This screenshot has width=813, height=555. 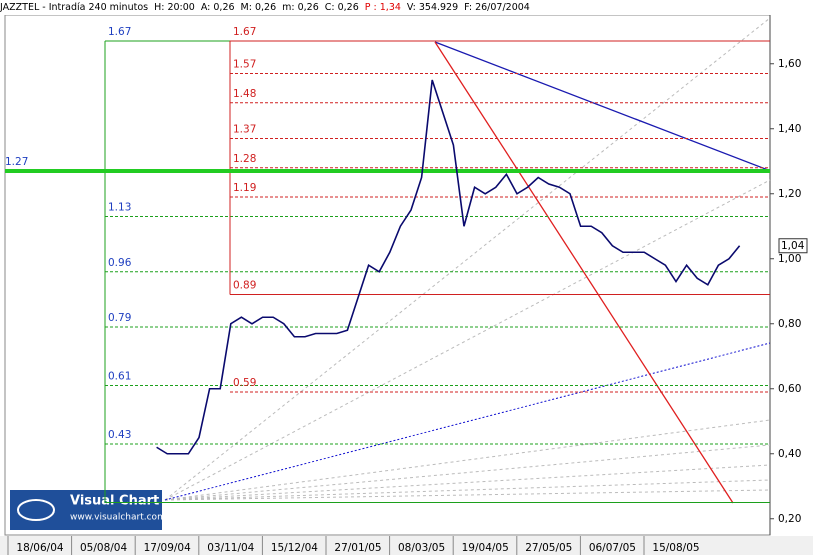 I want to click on green-level-label: 0.96, so click(x=120, y=263).